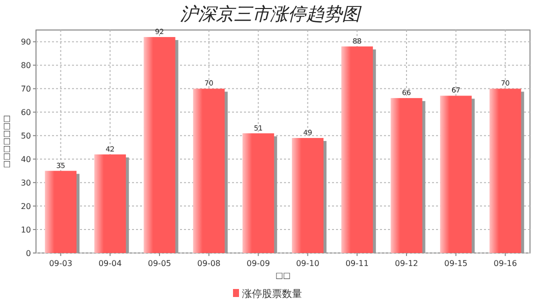  Describe the element at coordinates (25, 159) in the screenshot. I see `y-tick-label: 40` at that location.